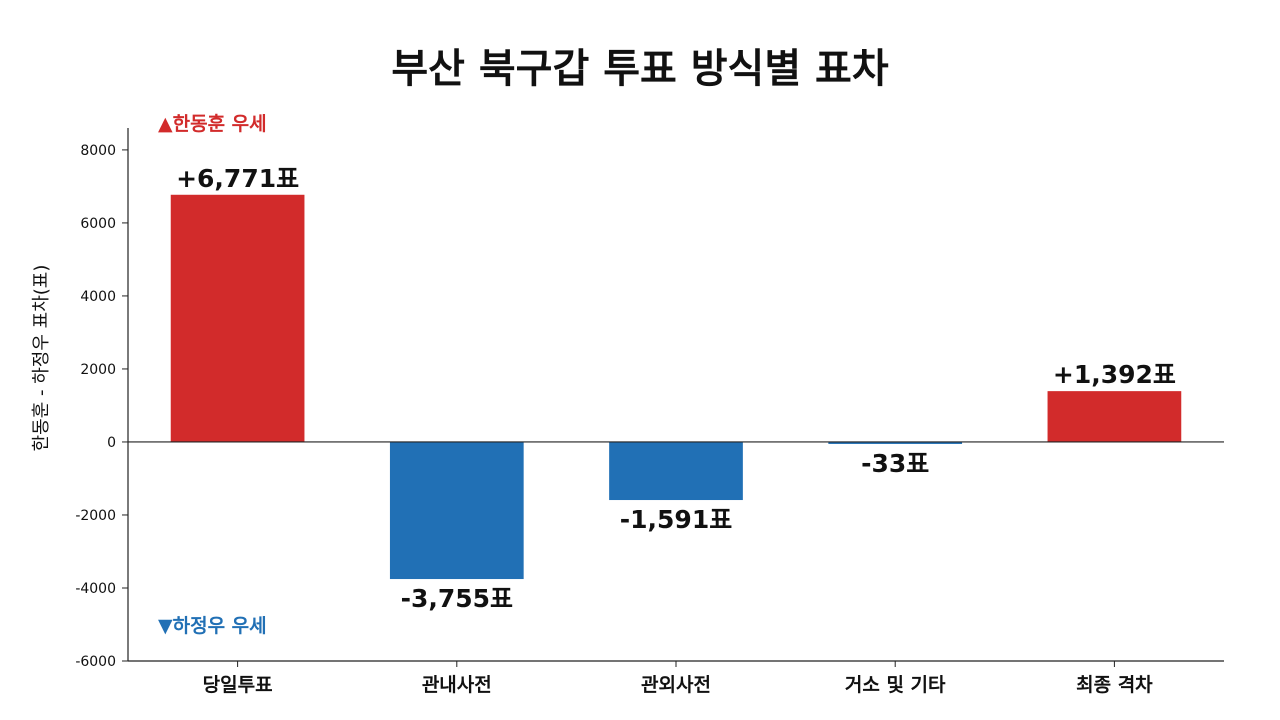 Image resolution: width=1280 pixels, height=720 pixels. What do you see at coordinates (98, 370) in the screenshot?
I see `y-tick-label-3: 2000` at bounding box center [98, 370].